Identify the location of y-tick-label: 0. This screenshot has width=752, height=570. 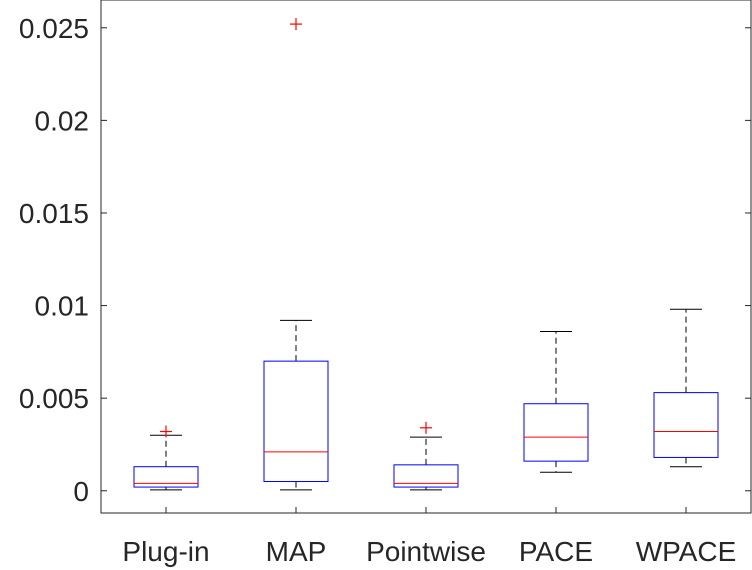
(81, 491).